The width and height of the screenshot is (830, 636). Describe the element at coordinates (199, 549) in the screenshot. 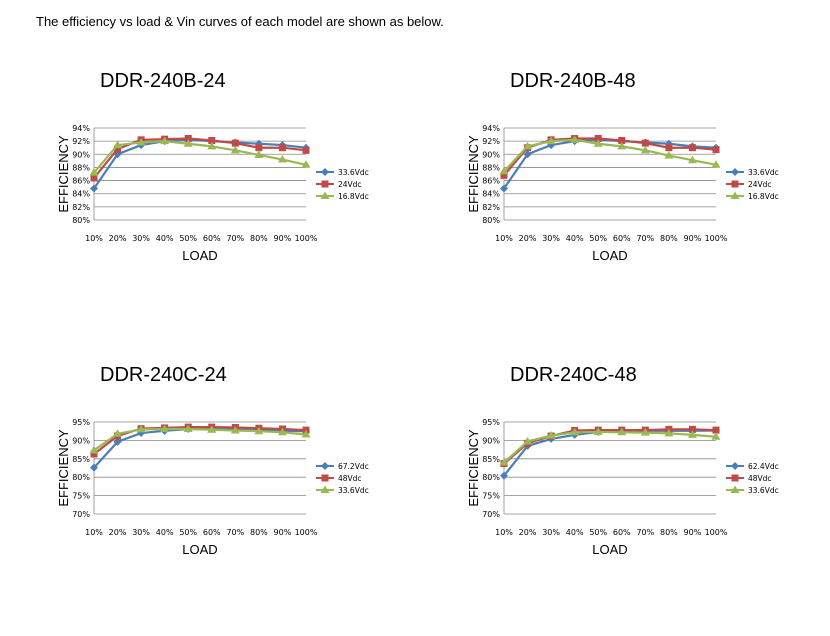

I see `x-axis-label: LOAD` at that location.